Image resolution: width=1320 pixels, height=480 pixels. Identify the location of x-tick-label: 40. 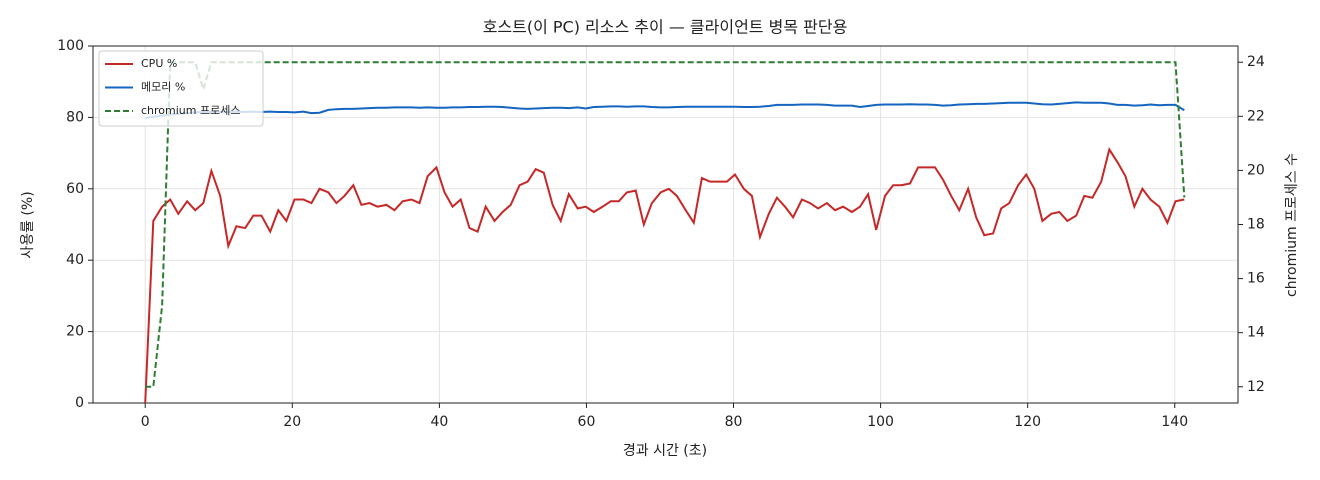
(439, 422).